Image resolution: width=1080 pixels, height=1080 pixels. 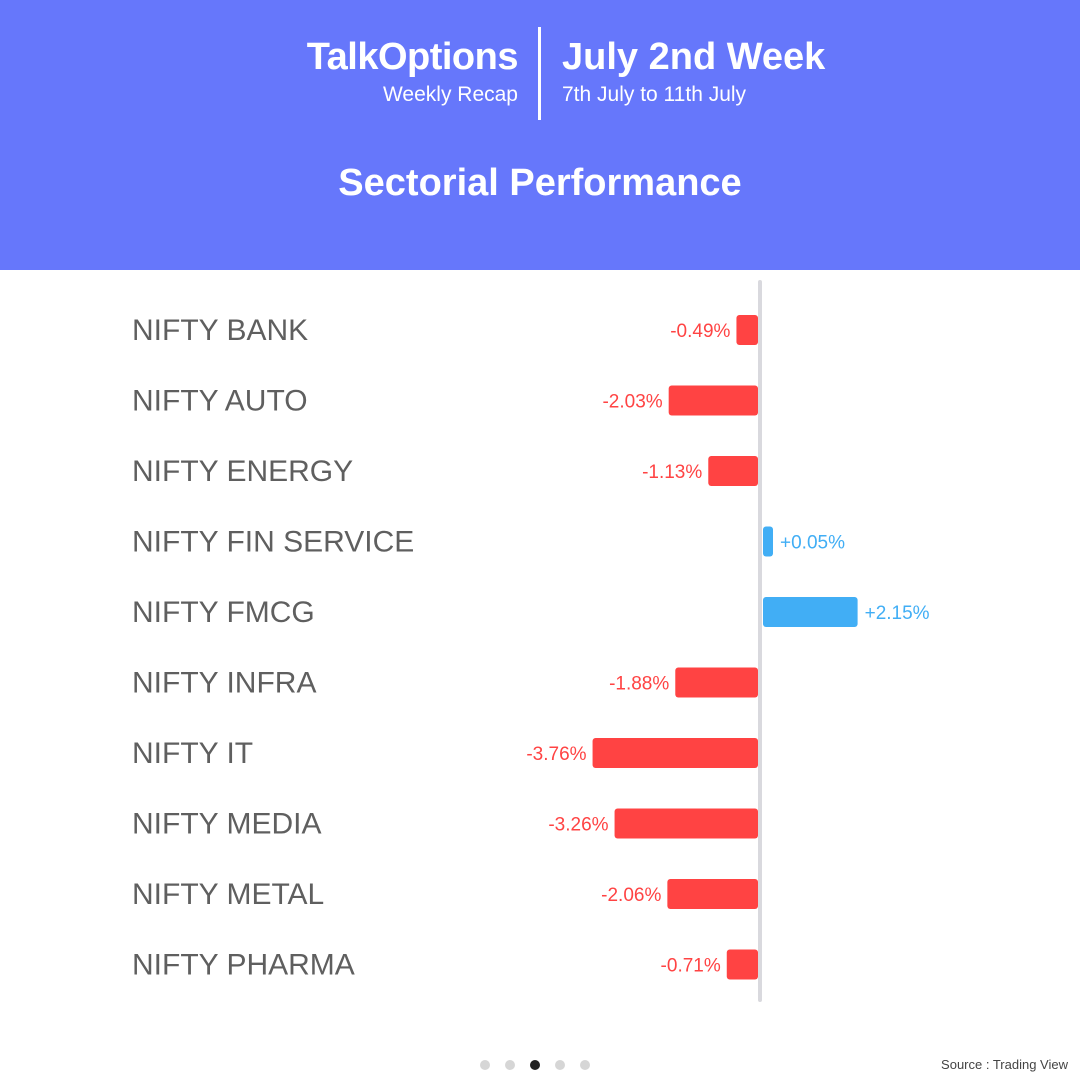 I want to click on source-credit: Source : Trading View, so click(x=1004, y=1064).